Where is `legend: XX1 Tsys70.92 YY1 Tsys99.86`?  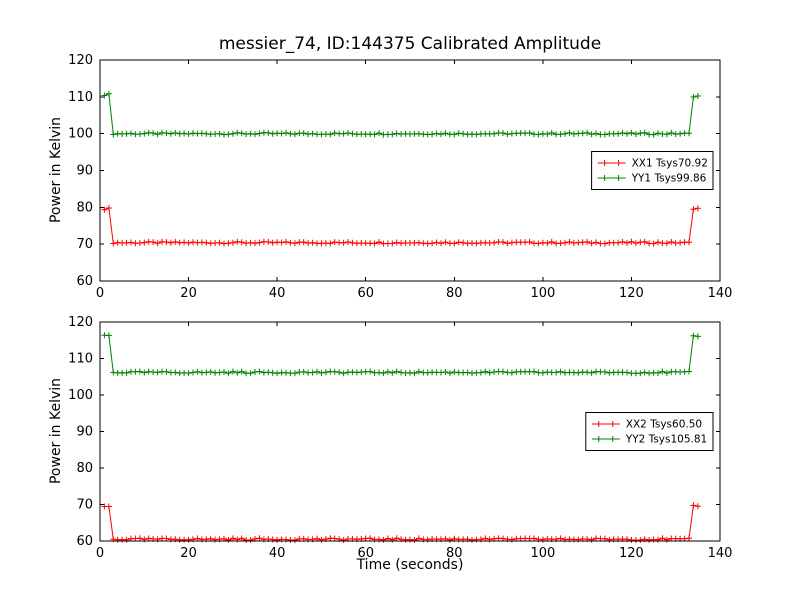 legend: XX1 Tsys70.92 YY1 Tsys99.86 is located at coordinates (652, 170).